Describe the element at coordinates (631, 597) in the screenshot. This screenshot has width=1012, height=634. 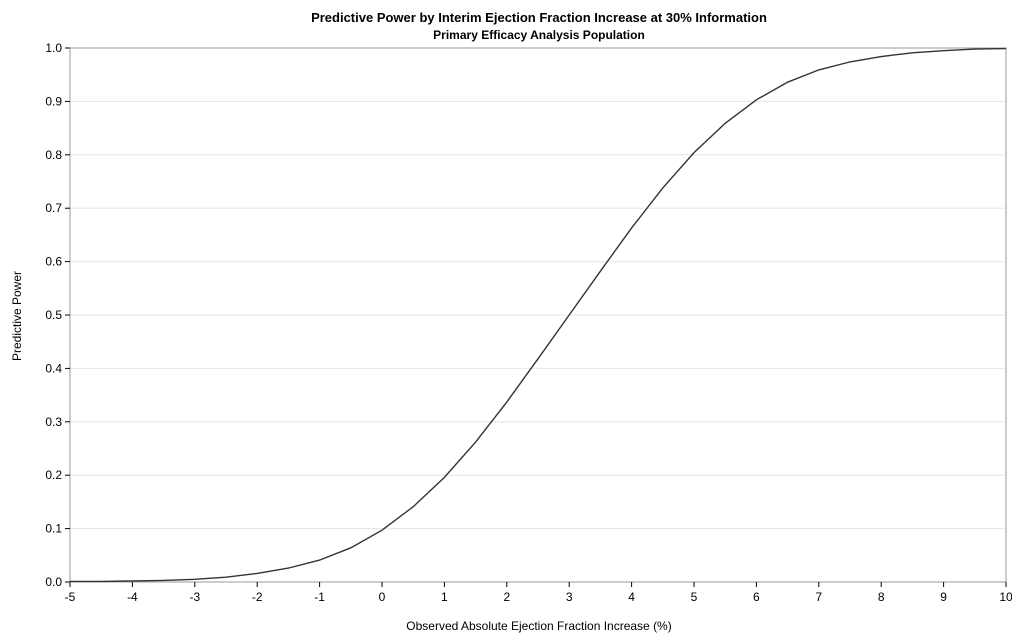
I see `x-tick-label-9: 4` at that location.